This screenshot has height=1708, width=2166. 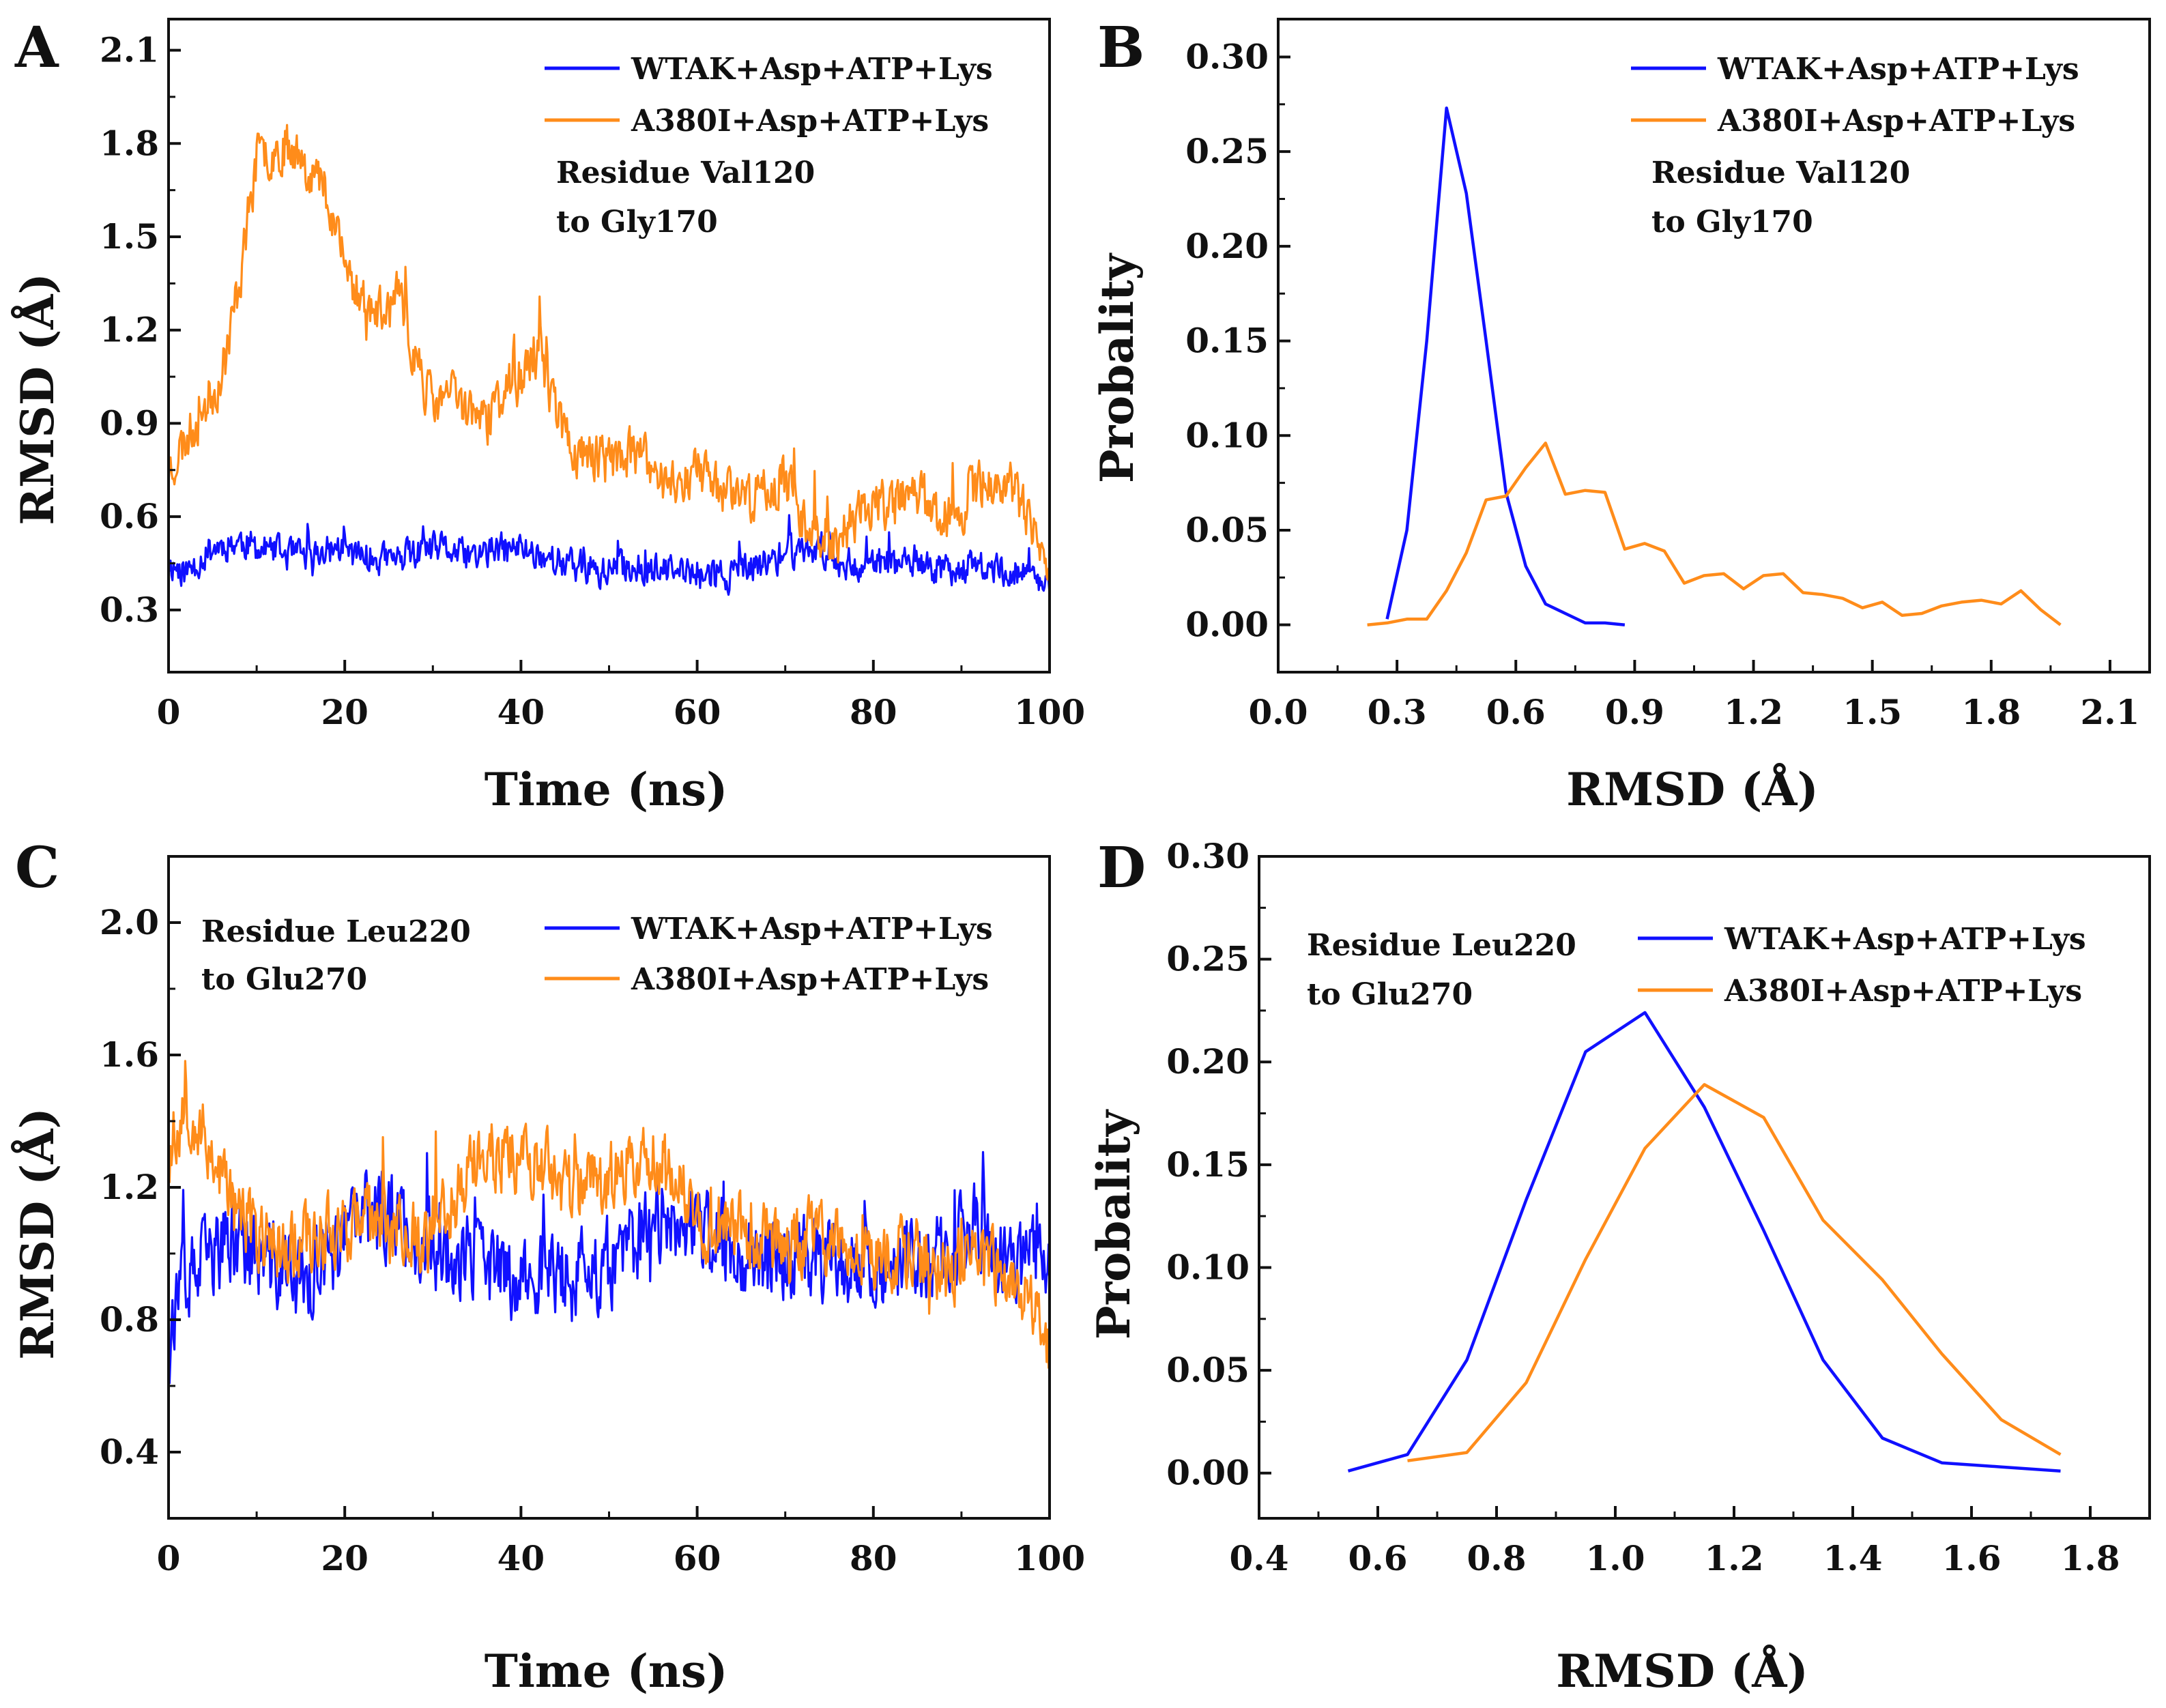 I want to click on panel-d-xtick-label: 1.2, so click(x=1734, y=1558).